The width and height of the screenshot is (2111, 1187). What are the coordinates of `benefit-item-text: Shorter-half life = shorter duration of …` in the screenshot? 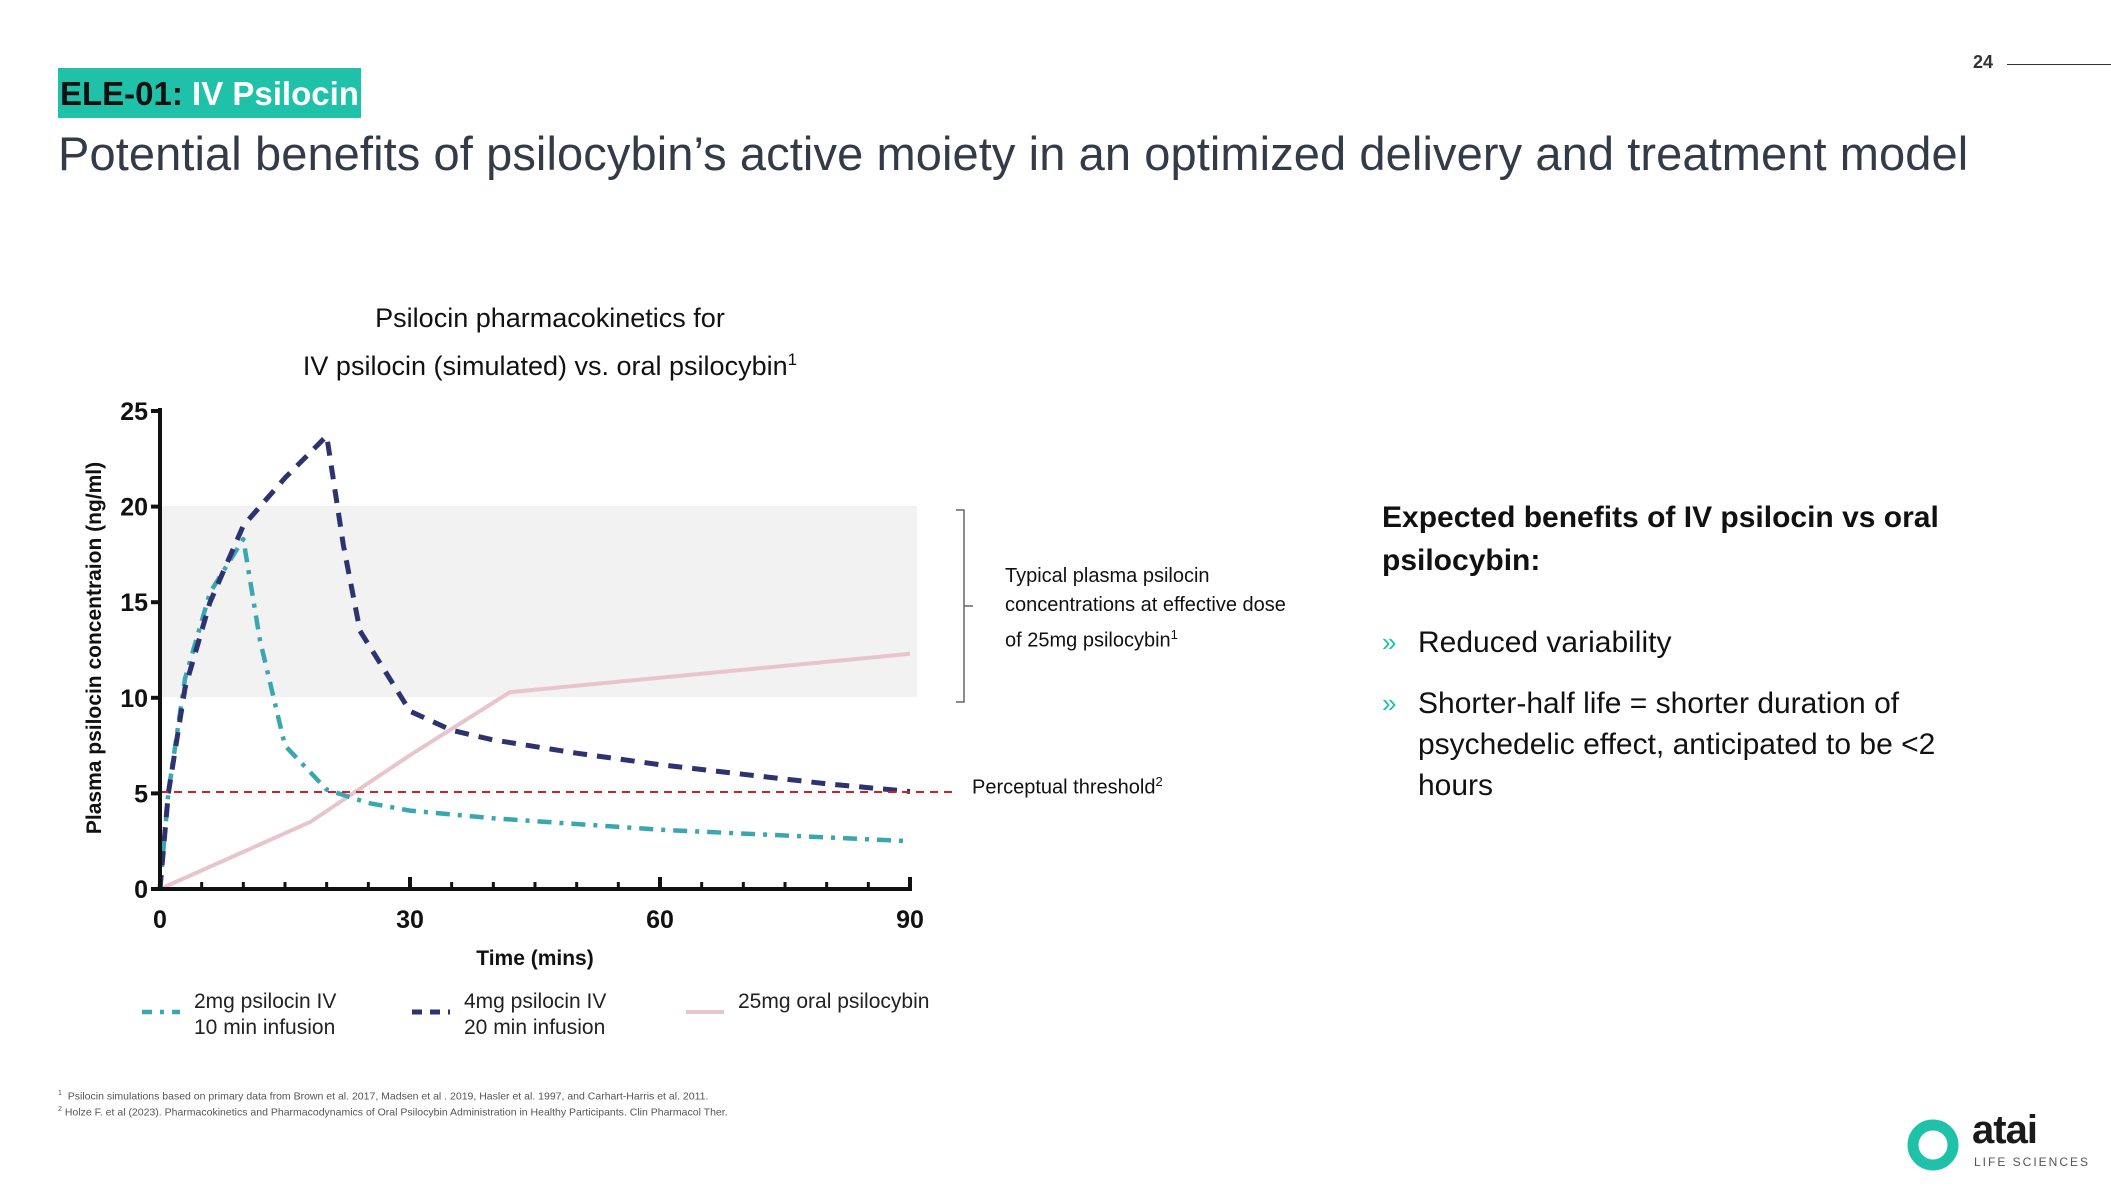 It's located at (1677, 744).